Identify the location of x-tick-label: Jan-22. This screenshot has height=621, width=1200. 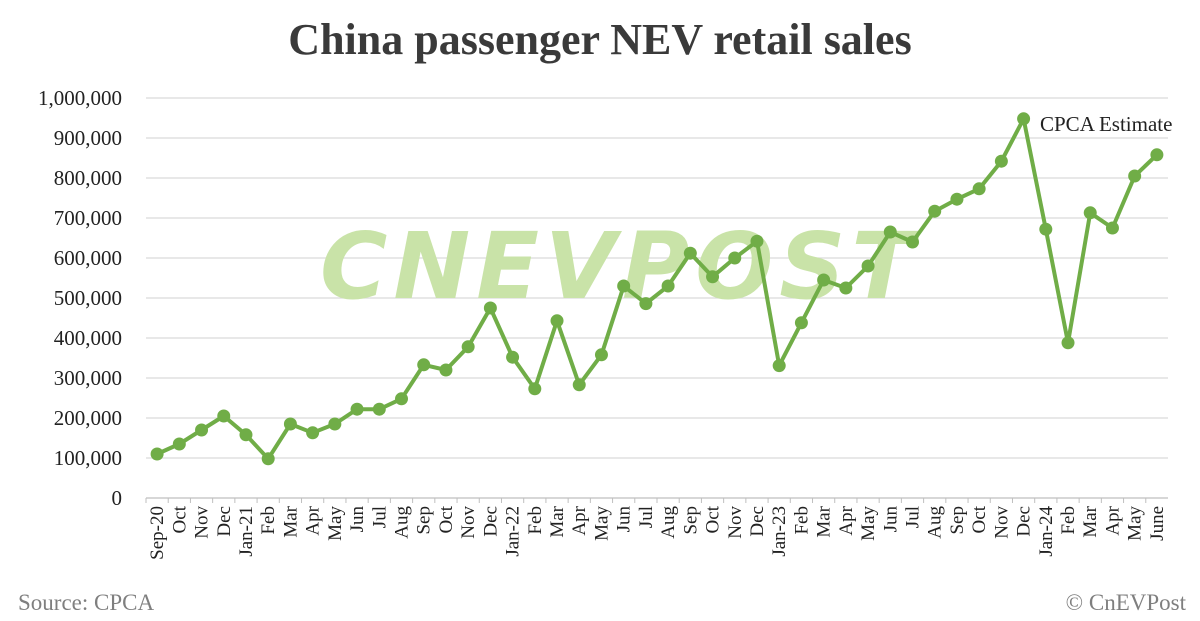
(513, 531).